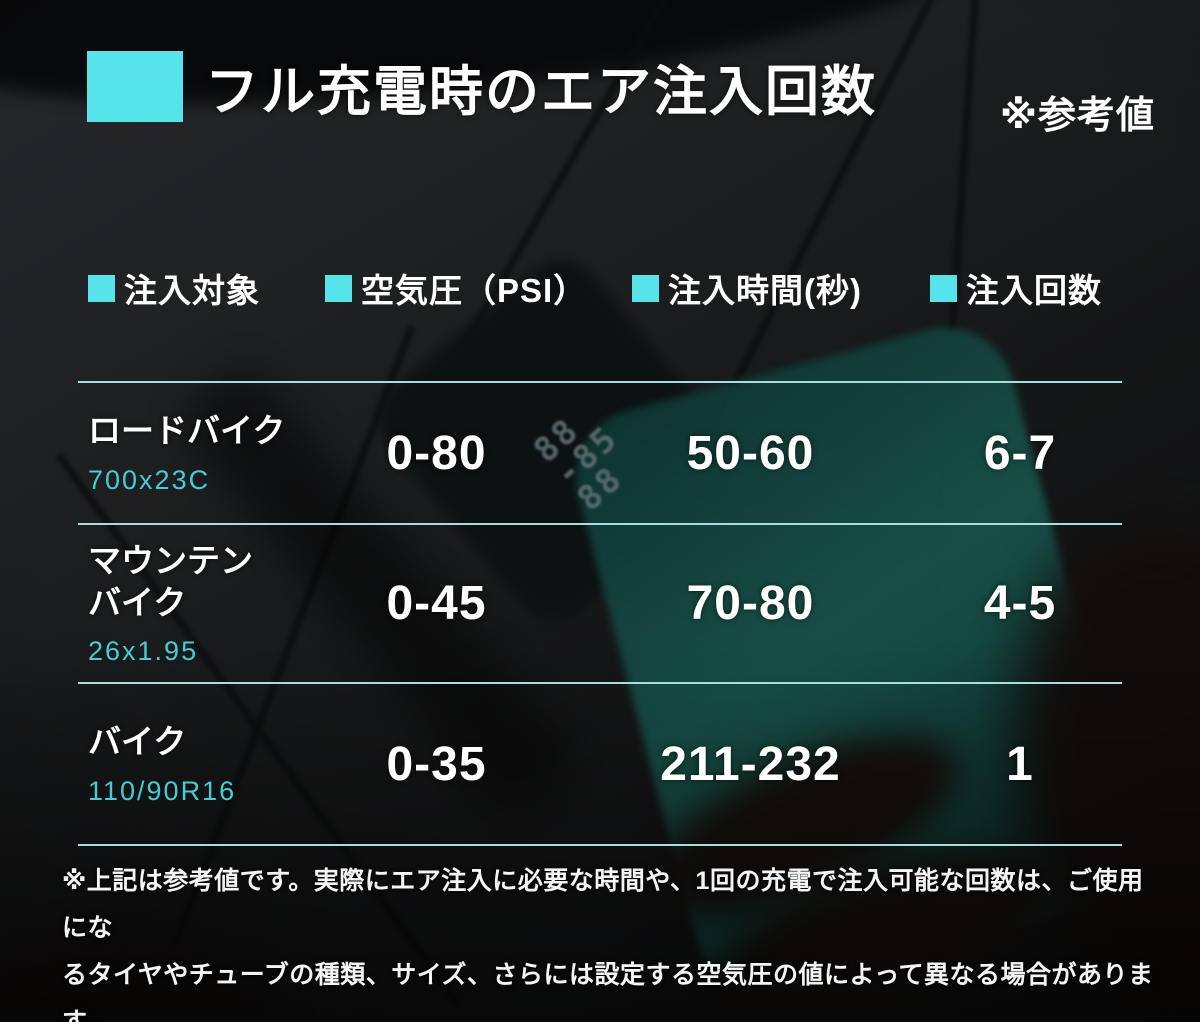  I want to click on column-header-count: 注入回数, so click(1016, 288).